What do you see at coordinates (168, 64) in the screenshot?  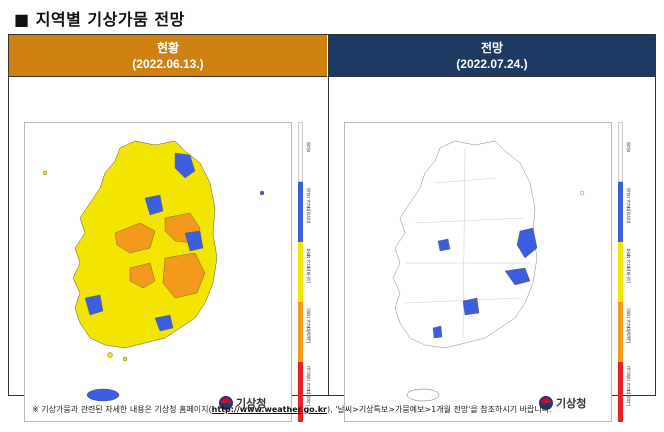 I see `current-status-date: (2022.06.13.)` at bounding box center [168, 64].